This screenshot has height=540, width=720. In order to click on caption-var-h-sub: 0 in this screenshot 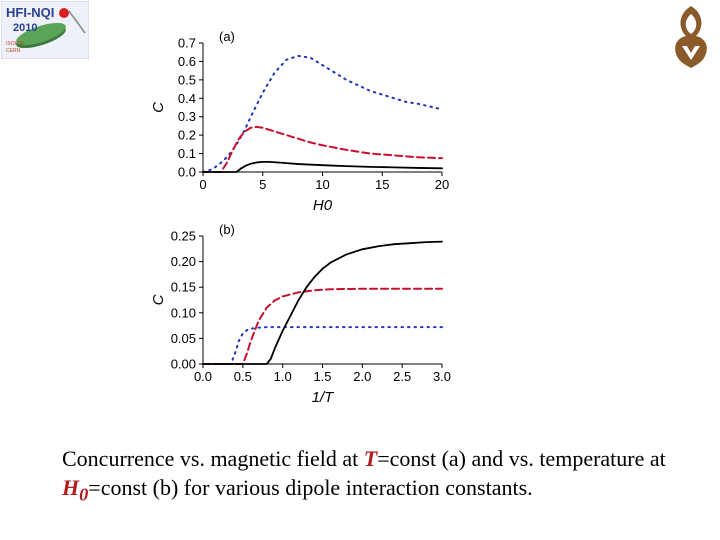, I will do `click(84, 494)`.